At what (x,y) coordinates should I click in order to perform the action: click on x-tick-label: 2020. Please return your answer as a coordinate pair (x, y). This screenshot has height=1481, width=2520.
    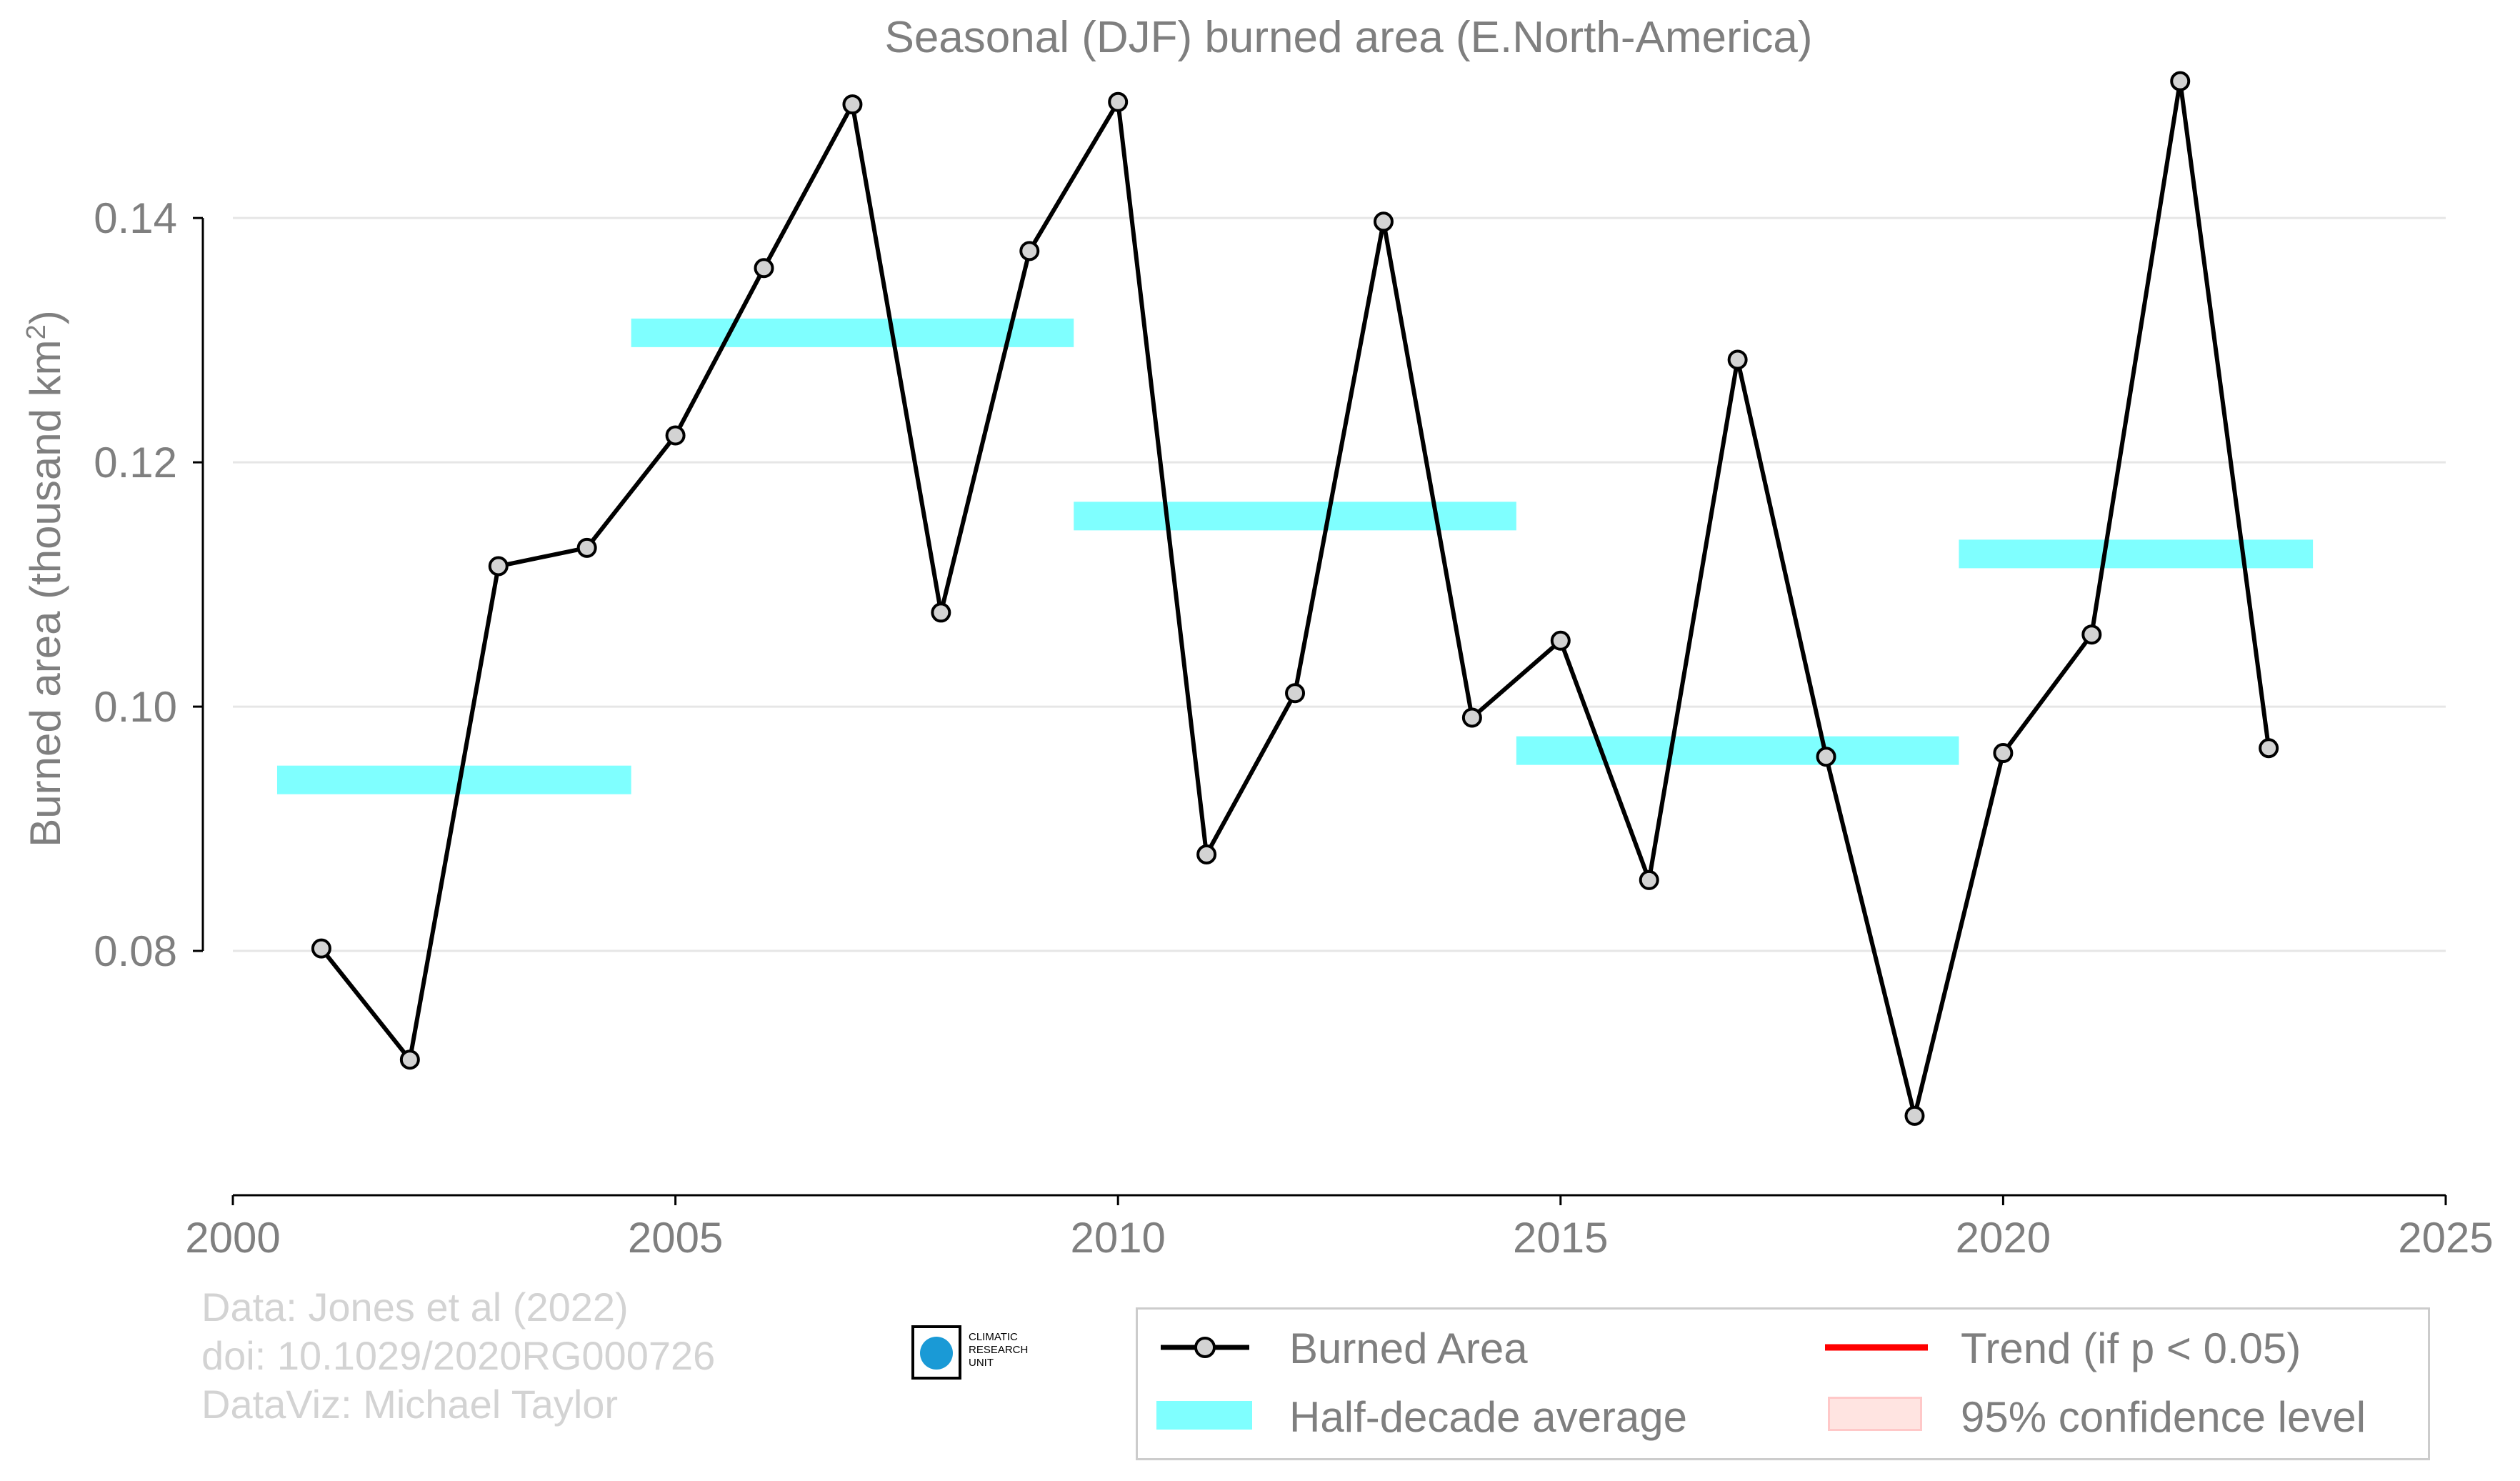
    Looking at the image, I should click on (2003, 1238).